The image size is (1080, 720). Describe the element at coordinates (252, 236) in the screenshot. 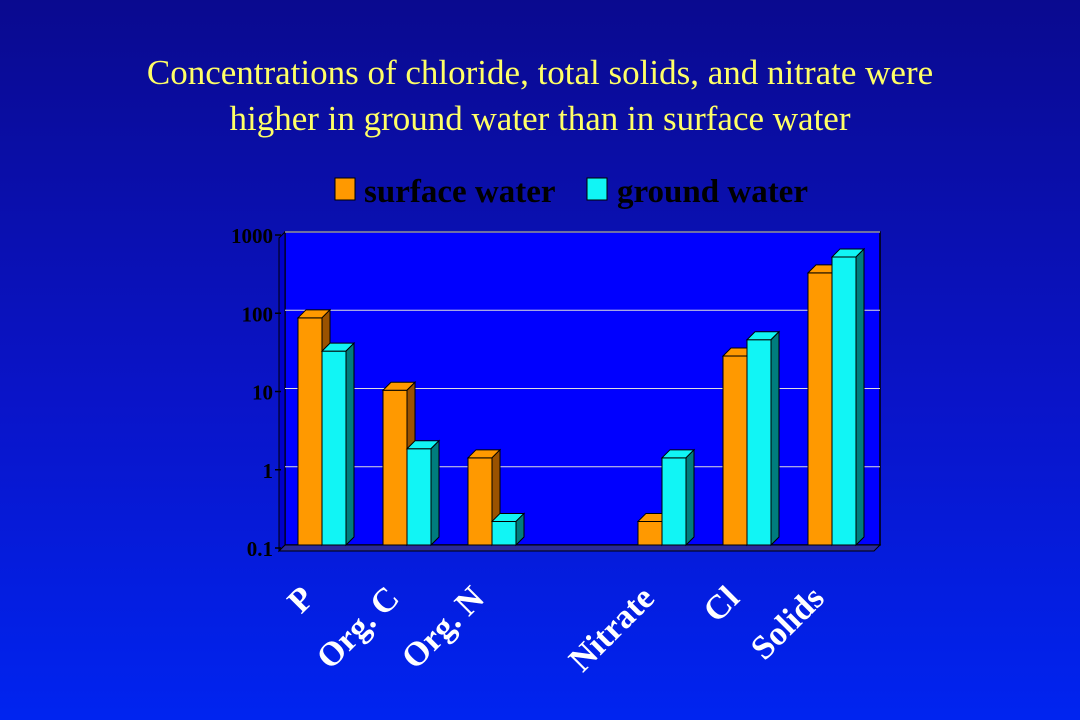

I see `y-tick-label: 1000` at that location.